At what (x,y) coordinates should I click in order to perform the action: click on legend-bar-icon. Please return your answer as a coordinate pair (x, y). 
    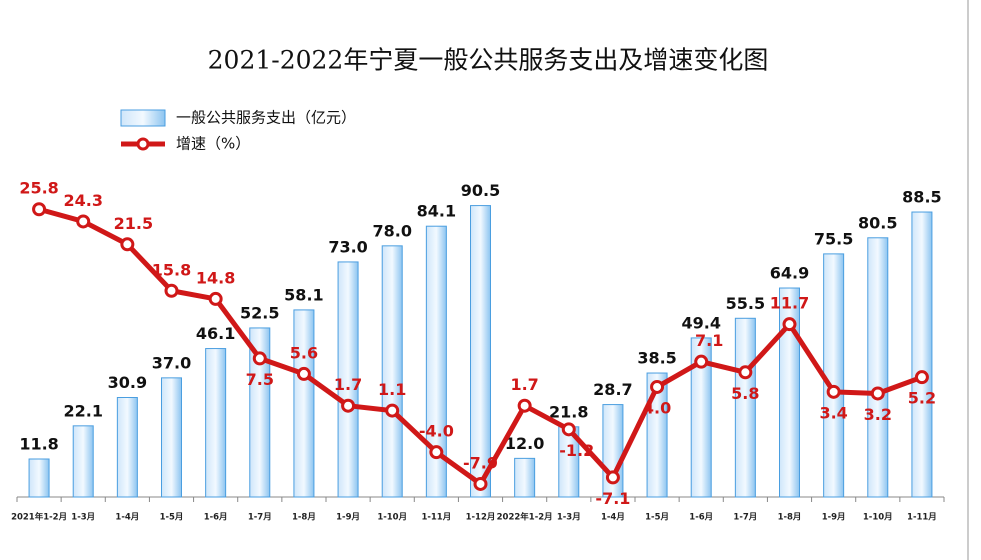
    Looking at the image, I should click on (143, 118).